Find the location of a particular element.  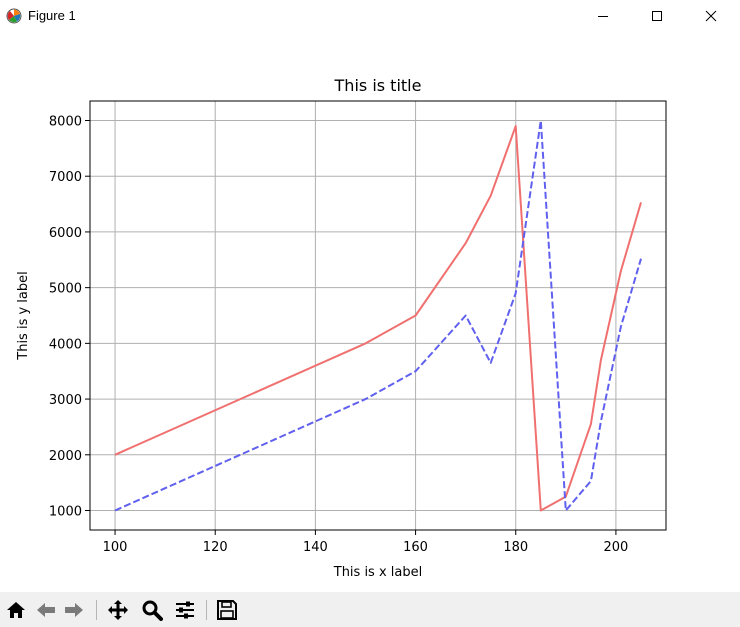

minimize-button is located at coordinates (603, 16).